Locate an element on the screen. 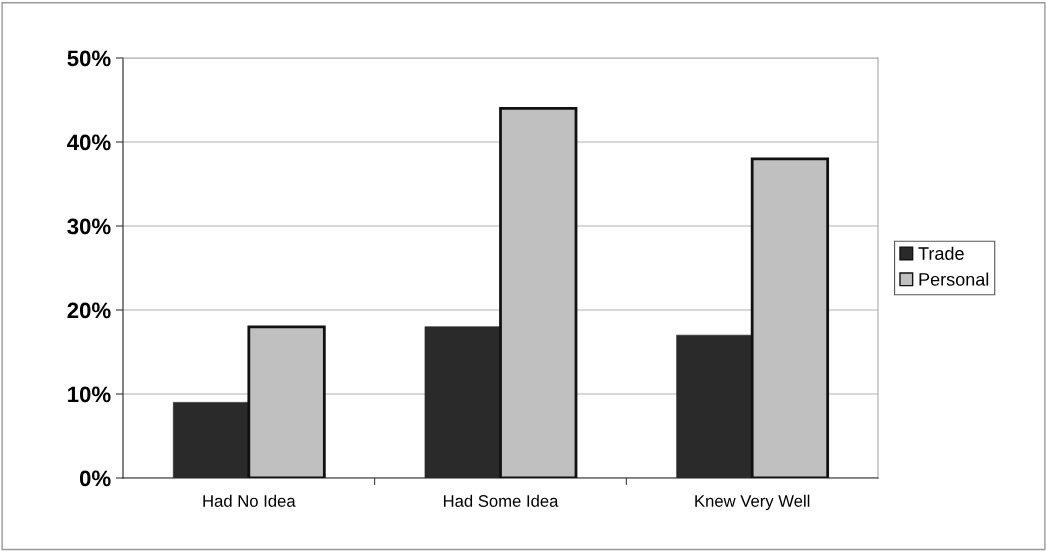  y-tick-label: 40% is located at coordinates (89, 142).